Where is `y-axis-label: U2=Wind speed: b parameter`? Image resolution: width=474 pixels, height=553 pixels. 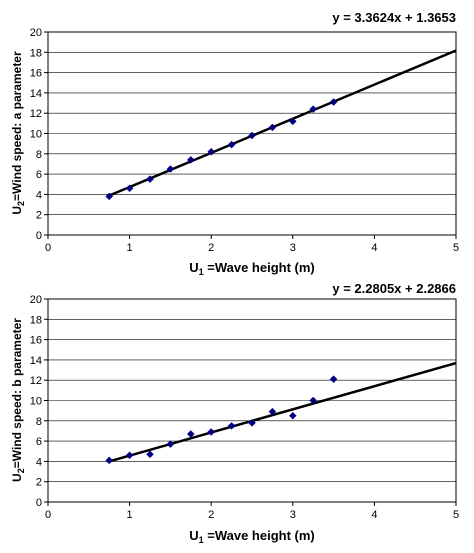
y-axis-label: U2=Wind speed: b parameter is located at coordinates (18, 400).